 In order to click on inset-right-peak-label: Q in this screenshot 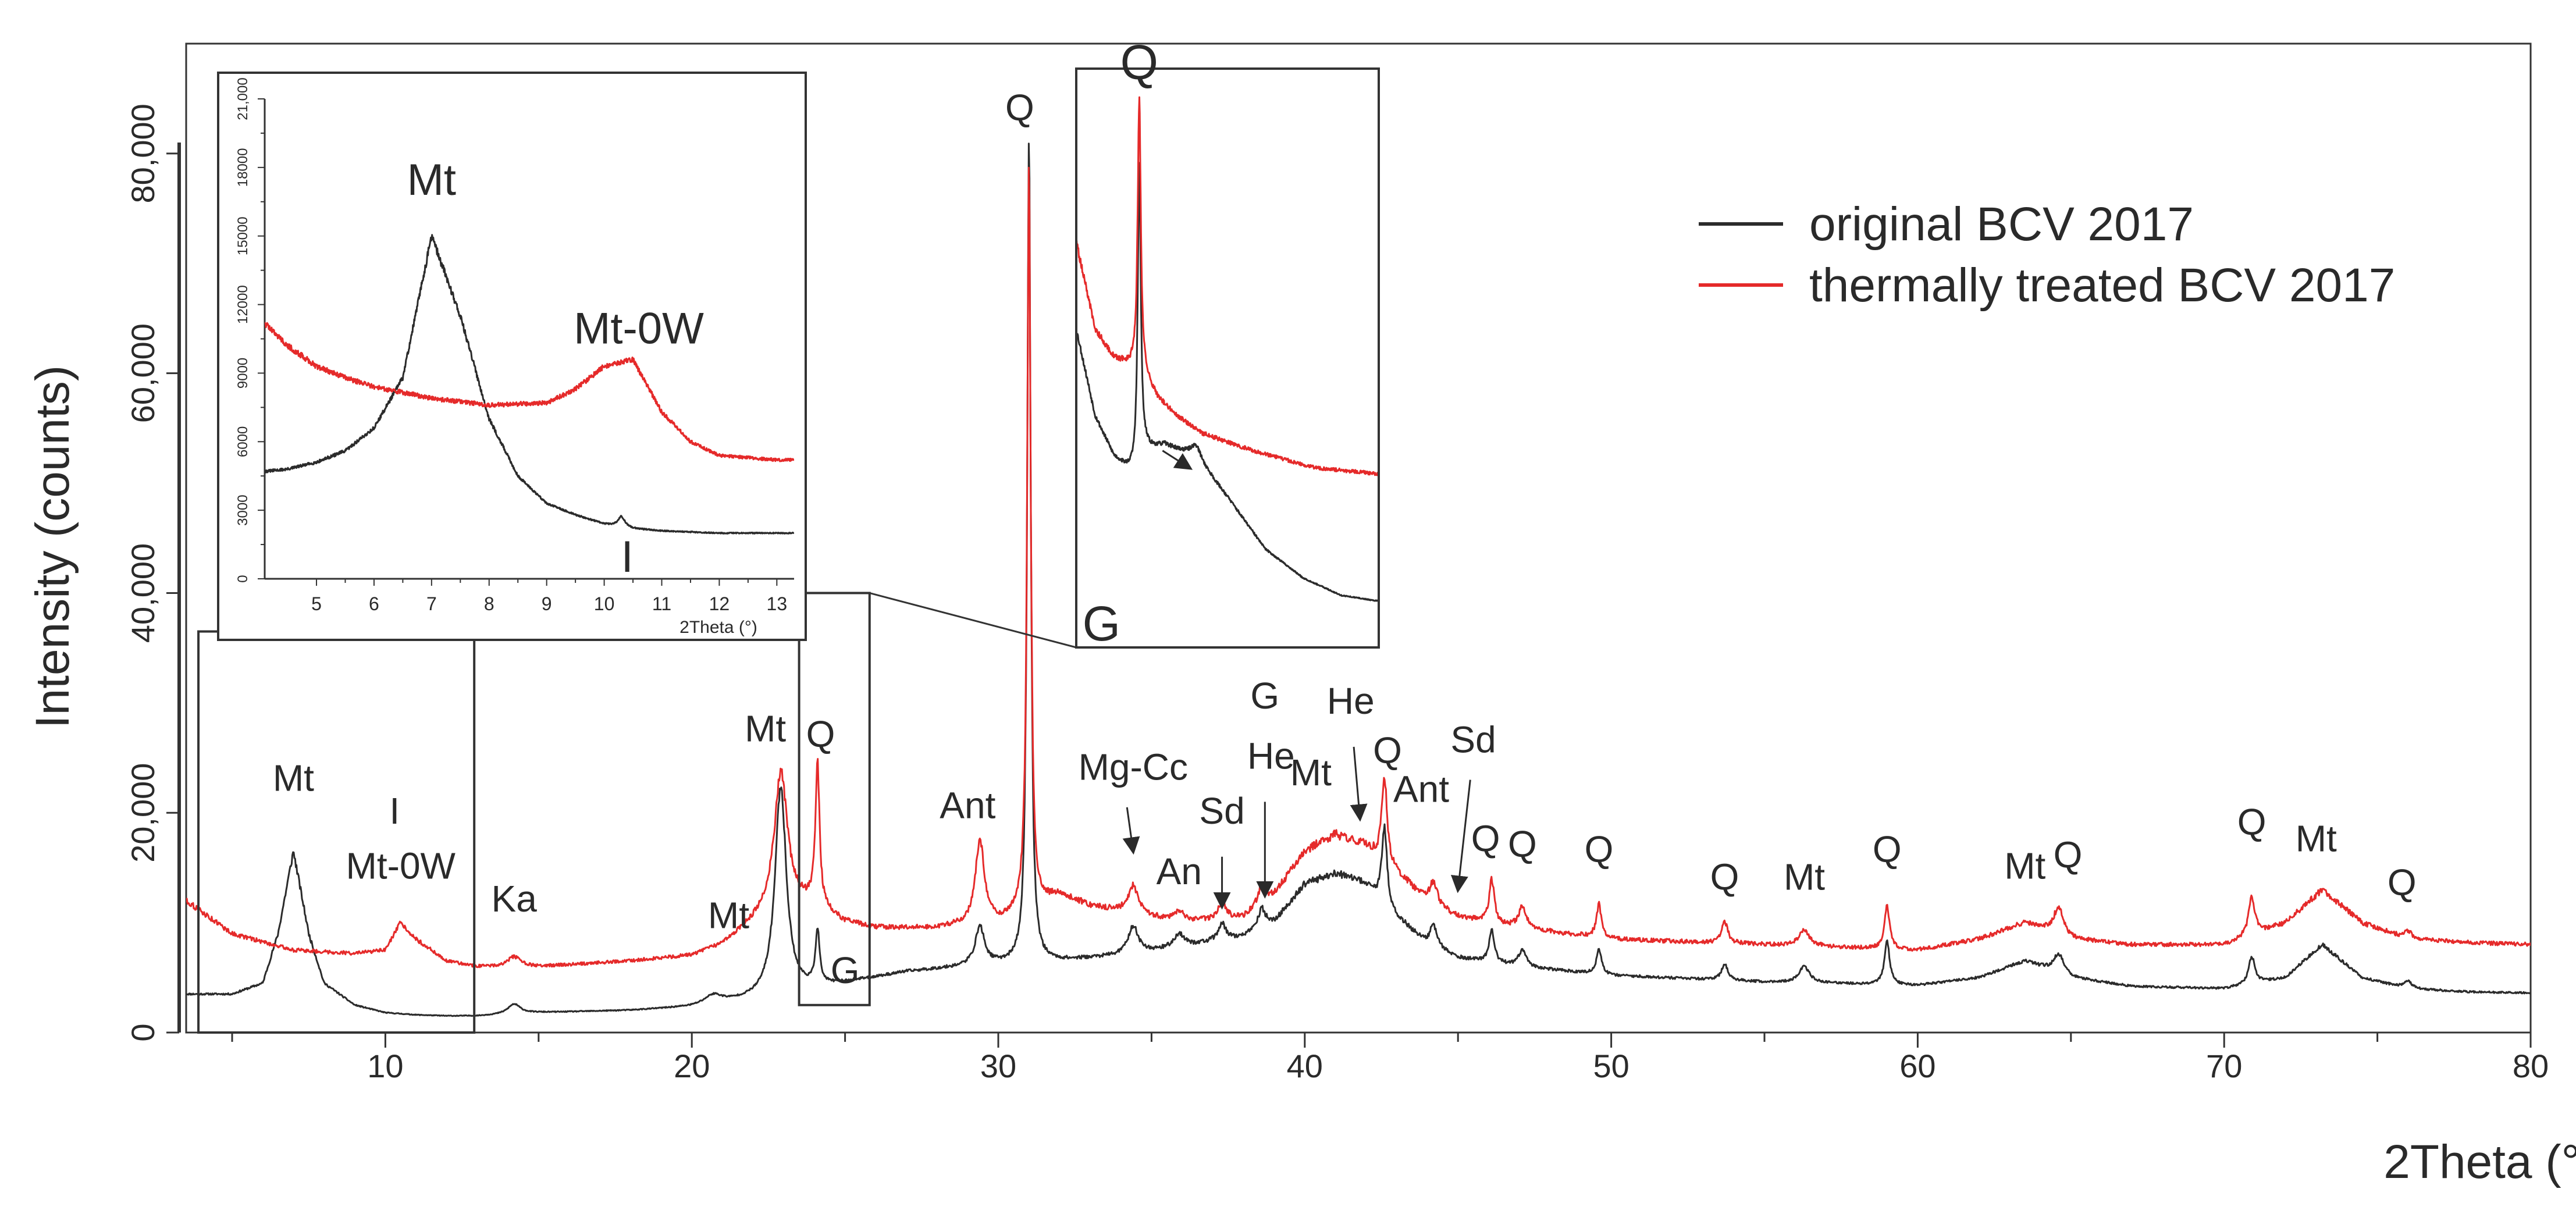, I will do `click(1139, 62)`.